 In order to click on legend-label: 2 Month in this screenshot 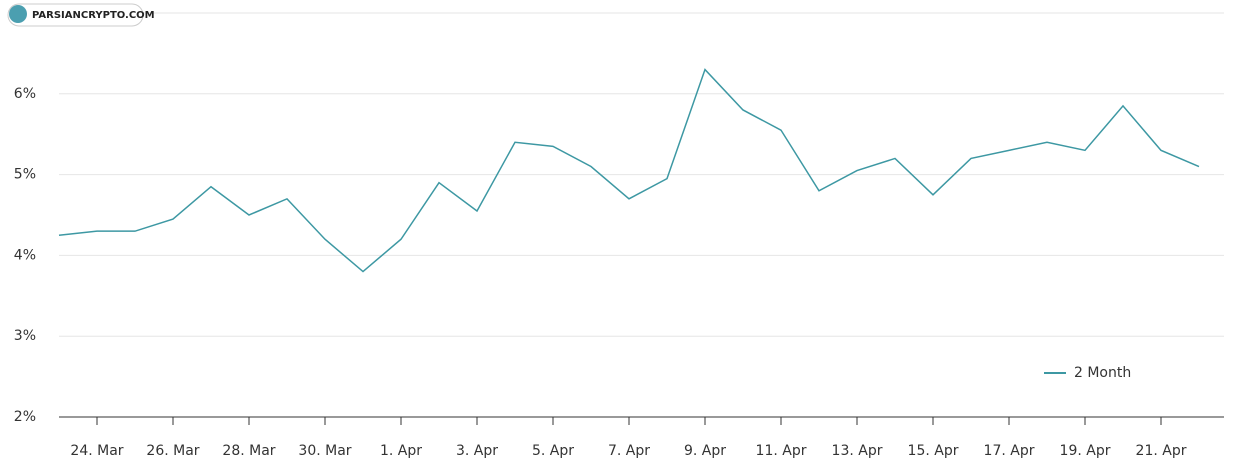, I will do `click(1102, 373)`.